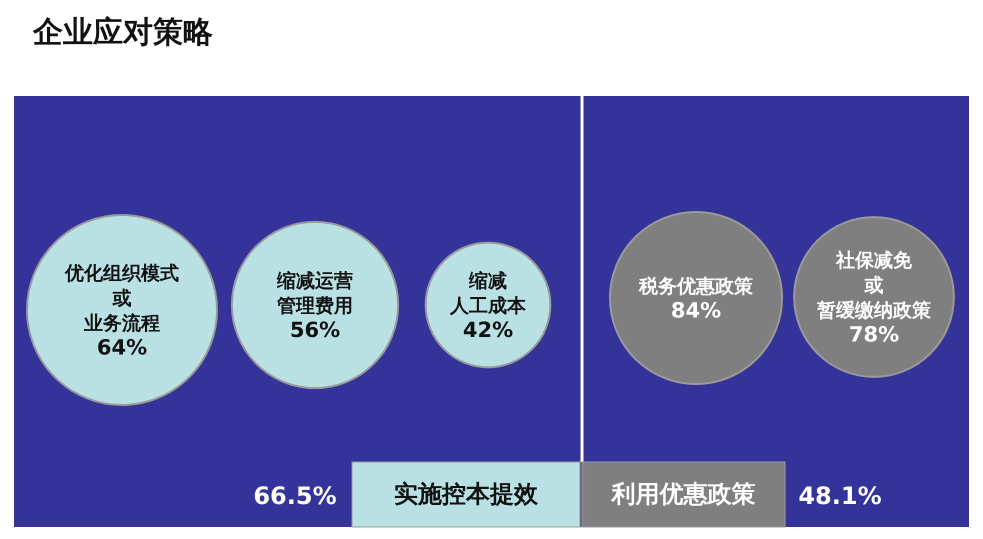 This screenshot has width=983, height=539. I want to click on category-label: 缩减运营管理费用, so click(314, 293).